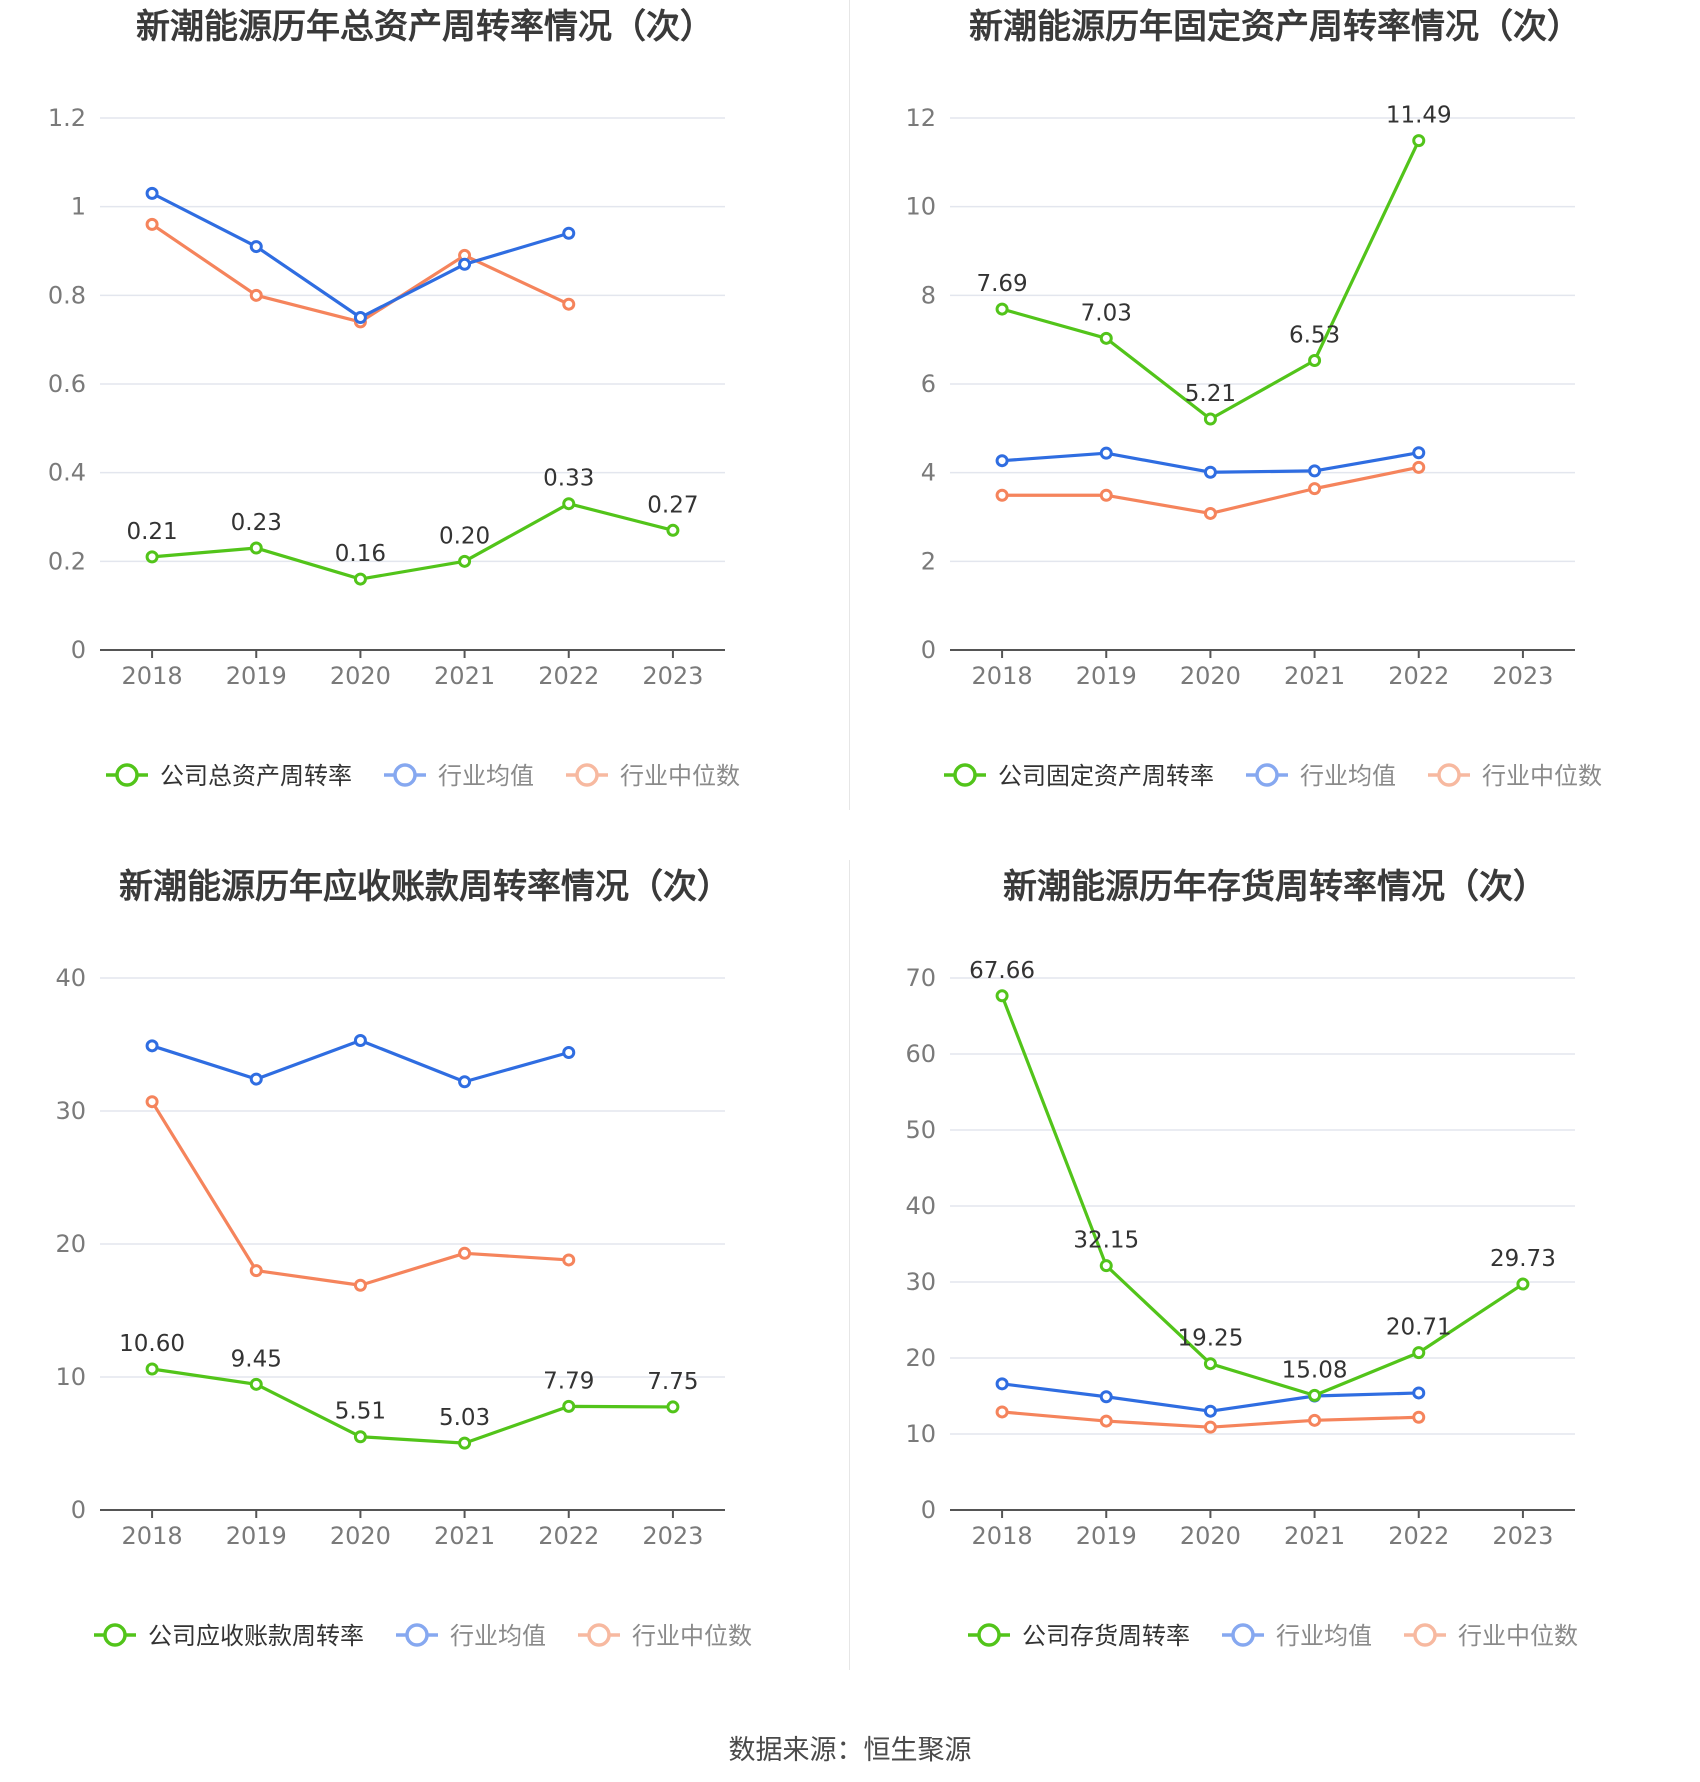 This screenshot has height=1782, width=1700. I want to click on y-tick-label: 0.8, so click(67, 295).